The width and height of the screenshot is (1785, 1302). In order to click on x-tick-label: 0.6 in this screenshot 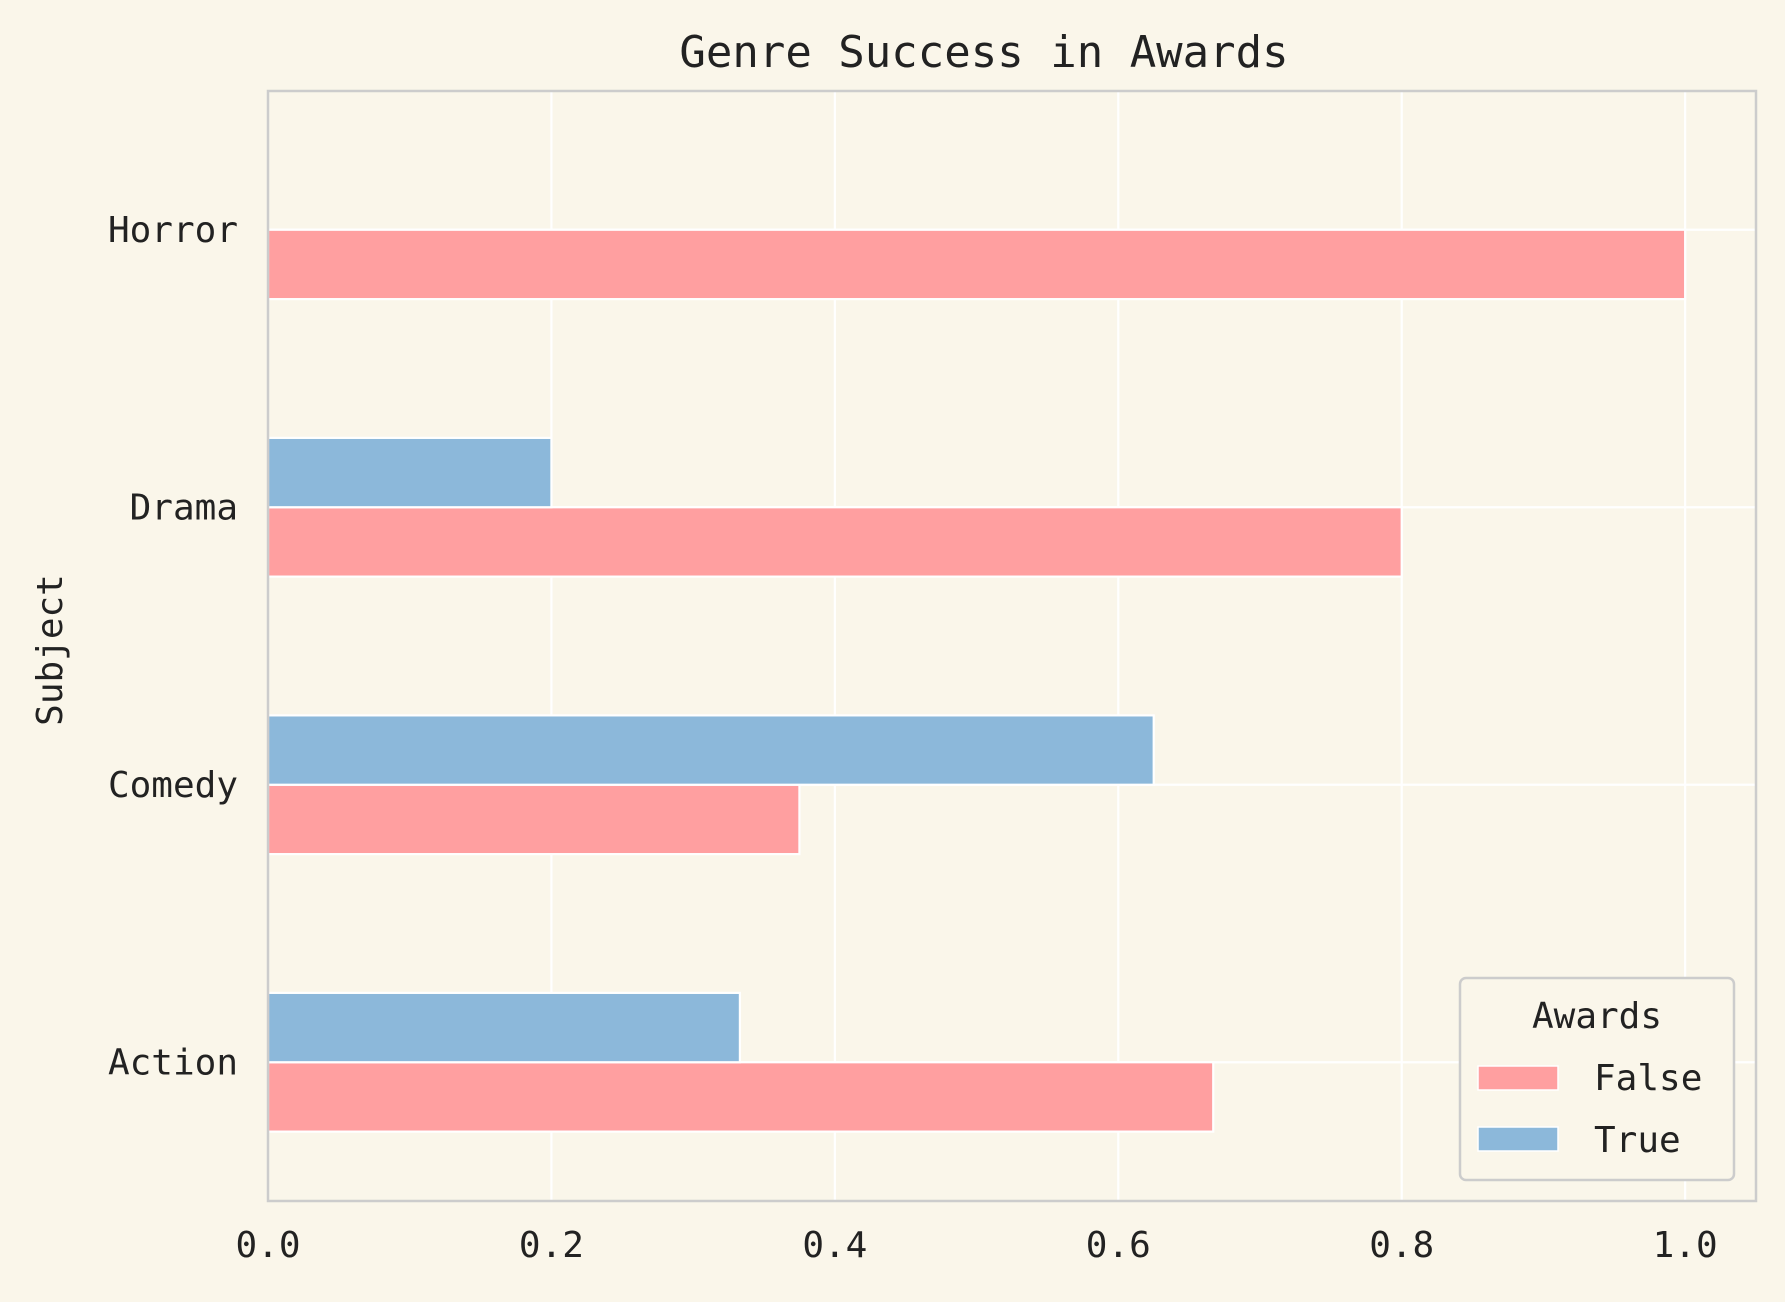, I will do `click(1118, 1245)`.